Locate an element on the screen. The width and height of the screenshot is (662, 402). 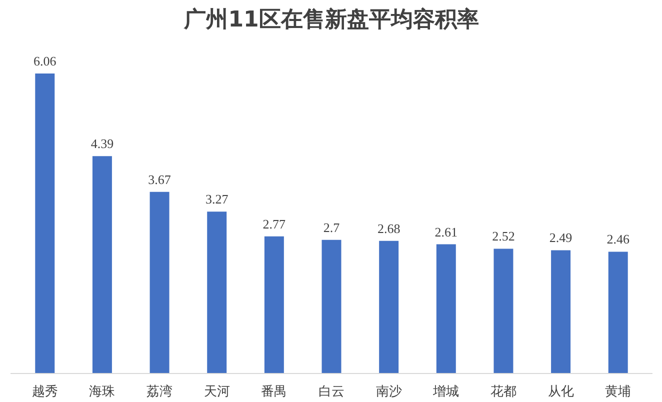
data-label: 2.52 is located at coordinates (503, 236).